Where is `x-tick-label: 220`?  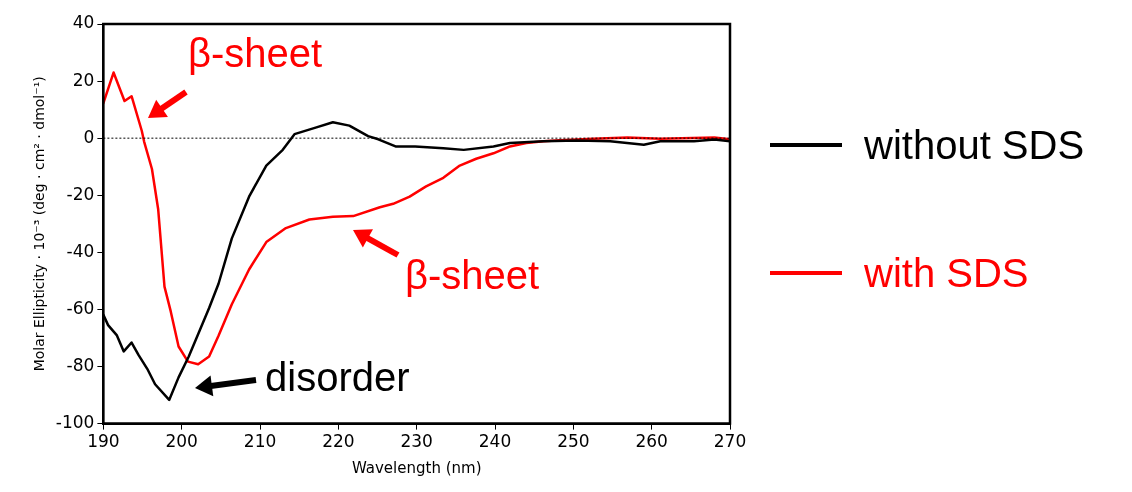
x-tick-label: 220 is located at coordinates (338, 441).